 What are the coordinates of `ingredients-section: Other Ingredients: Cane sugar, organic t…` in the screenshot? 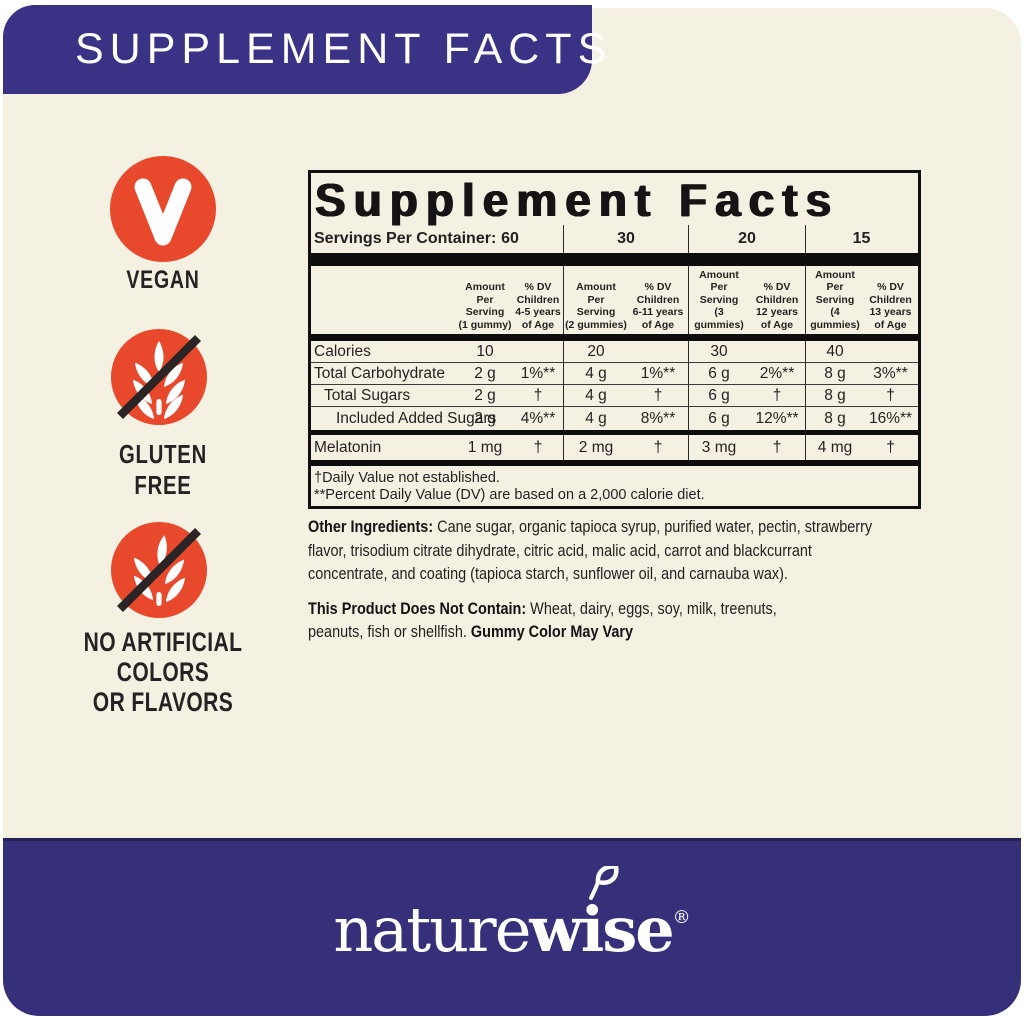 It's located at (597, 586).